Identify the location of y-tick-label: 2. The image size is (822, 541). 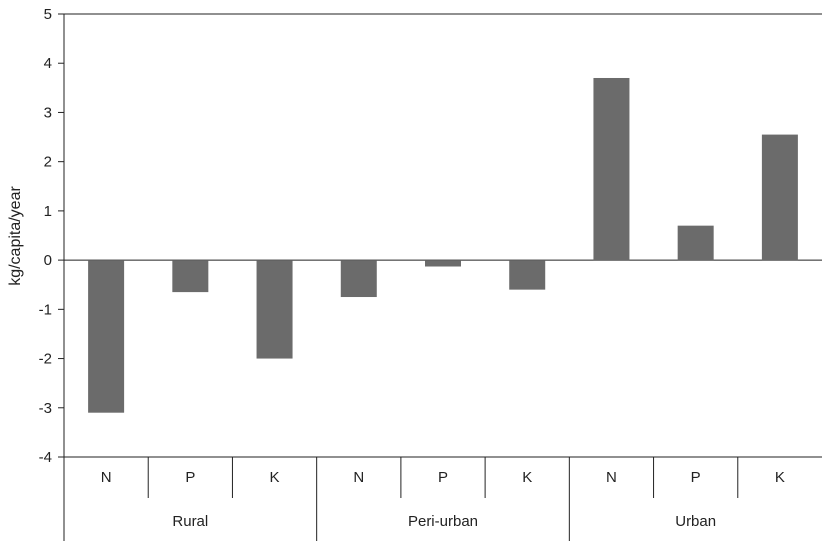
(48, 162).